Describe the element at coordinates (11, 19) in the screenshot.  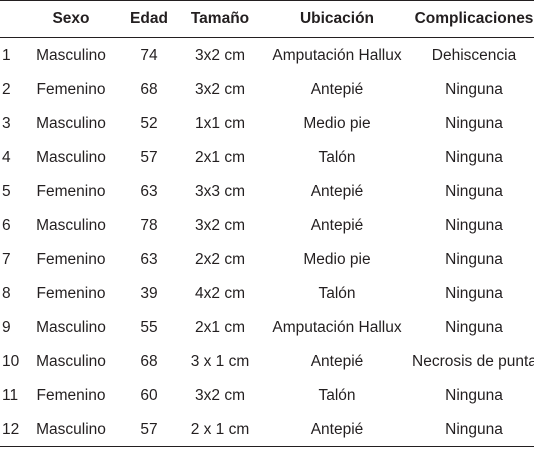
I see `header-num` at that location.